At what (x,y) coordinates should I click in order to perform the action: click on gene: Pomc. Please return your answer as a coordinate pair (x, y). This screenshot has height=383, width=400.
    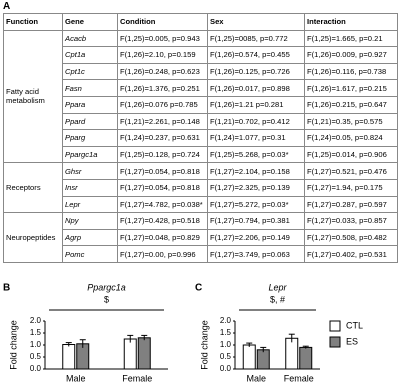
    Looking at the image, I should click on (90, 254).